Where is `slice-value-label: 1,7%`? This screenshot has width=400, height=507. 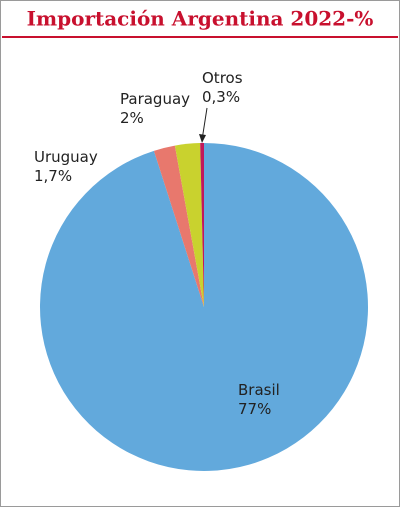
slice-value-label: 1,7% is located at coordinates (53, 176).